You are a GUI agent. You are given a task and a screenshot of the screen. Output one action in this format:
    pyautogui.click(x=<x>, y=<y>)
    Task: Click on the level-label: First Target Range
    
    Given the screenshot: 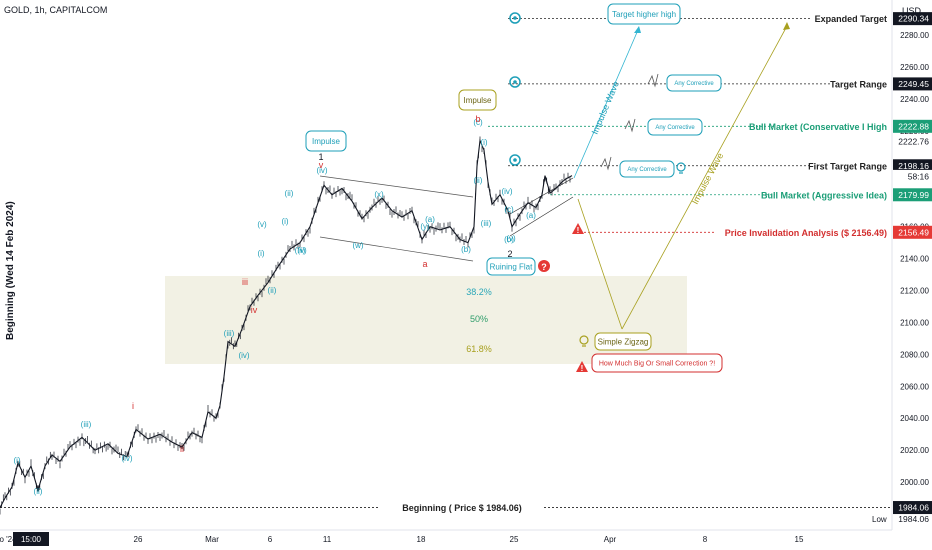 What is the action you would take?
    pyautogui.click(x=847, y=166)
    